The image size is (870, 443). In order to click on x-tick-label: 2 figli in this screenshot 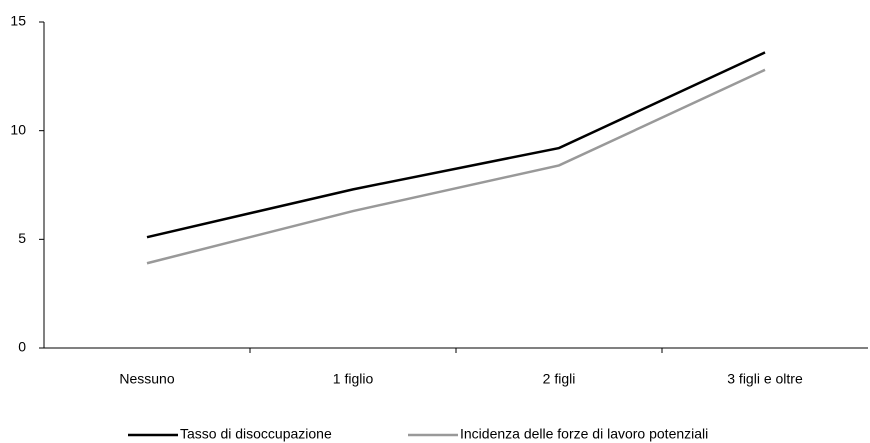, I will do `click(559, 379)`.